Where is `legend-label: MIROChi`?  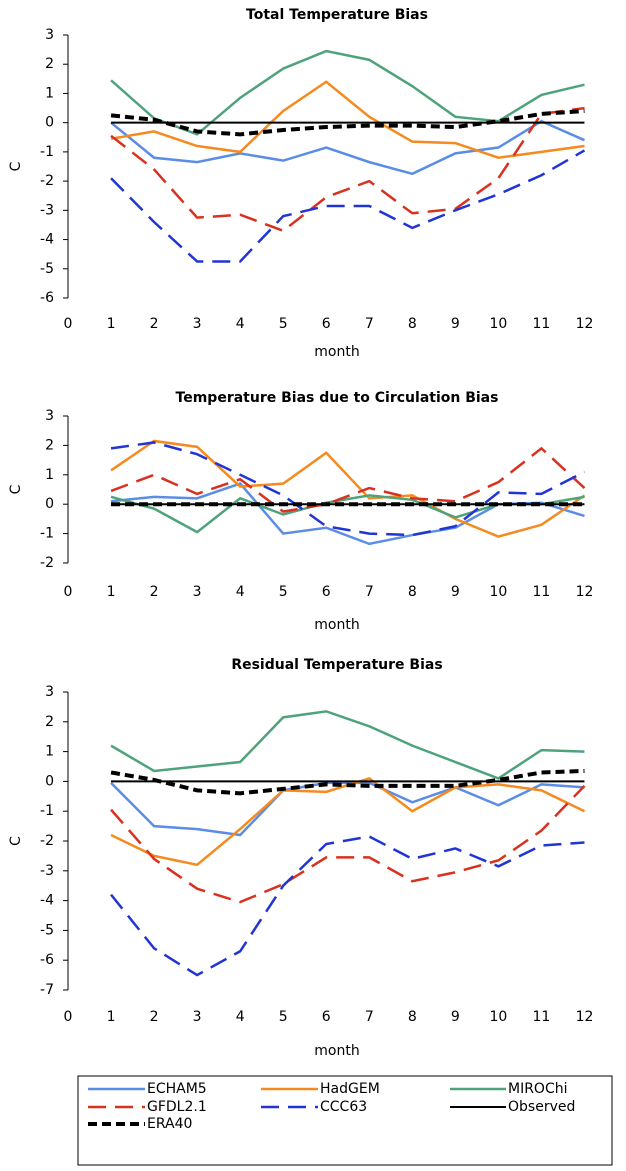 legend-label: MIROChi is located at coordinates (538, 1089).